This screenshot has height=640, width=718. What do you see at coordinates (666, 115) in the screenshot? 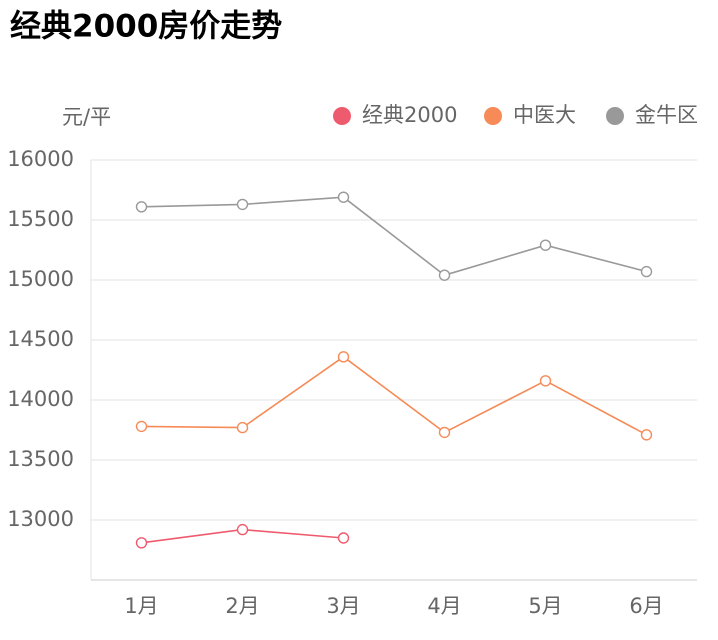
I see `legend-label: 金牛区` at bounding box center [666, 115].